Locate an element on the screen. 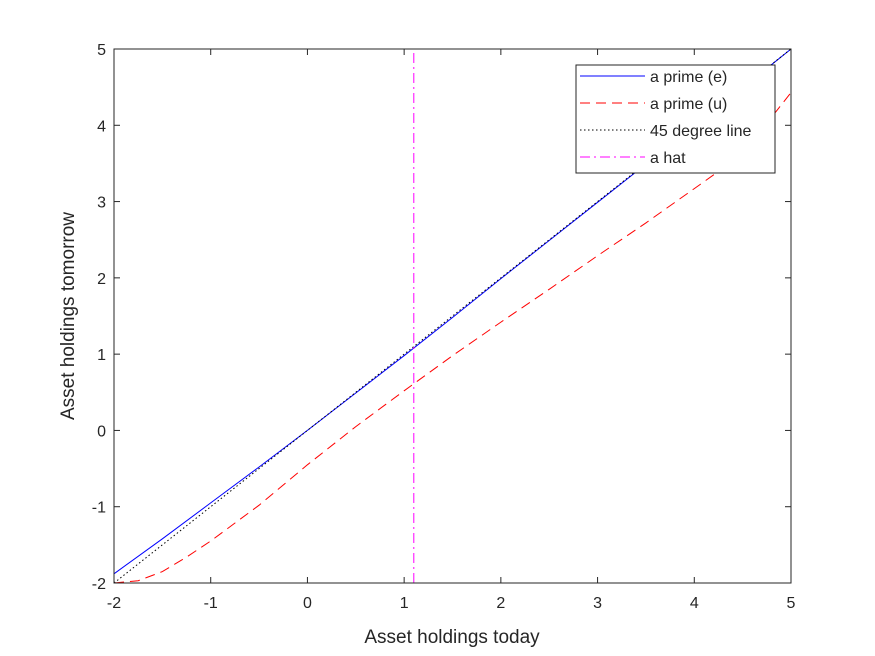  y-axis-label: Asset holdings tomorrow is located at coordinates (68, 316).